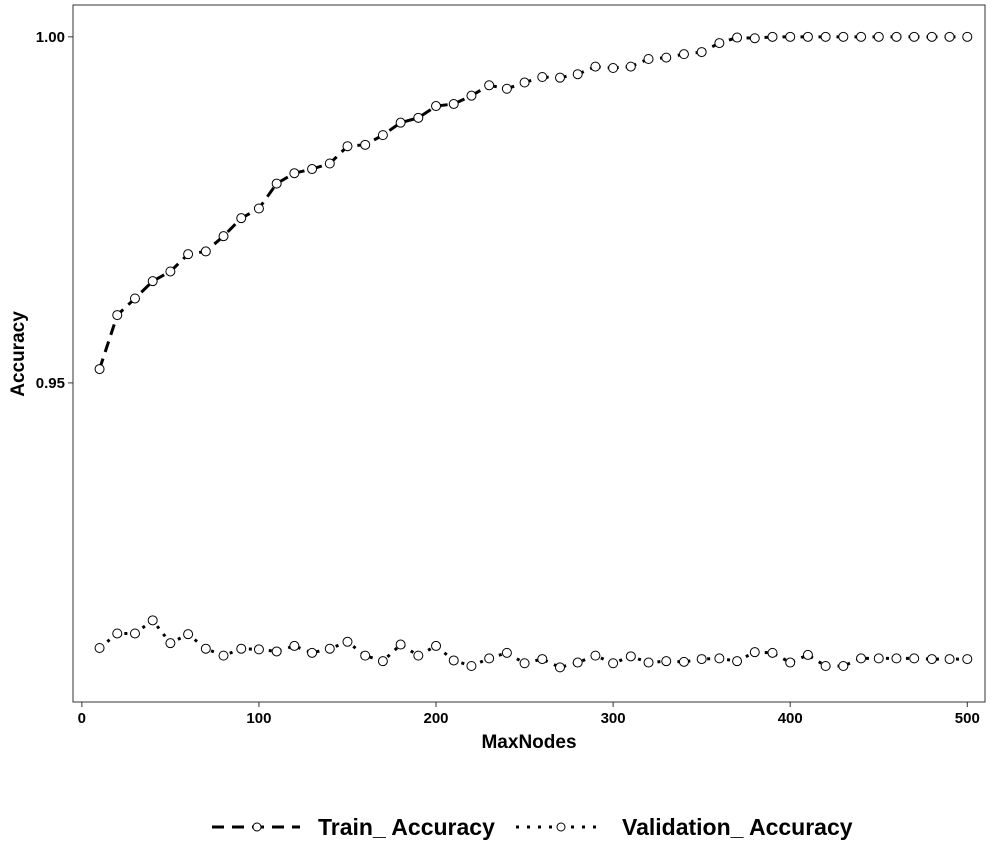 This screenshot has height=858, width=993. What do you see at coordinates (737, 827) in the screenshot?
I see `legend-label-validation: Validation_ Accuracy` at bounding box center [737, 827].